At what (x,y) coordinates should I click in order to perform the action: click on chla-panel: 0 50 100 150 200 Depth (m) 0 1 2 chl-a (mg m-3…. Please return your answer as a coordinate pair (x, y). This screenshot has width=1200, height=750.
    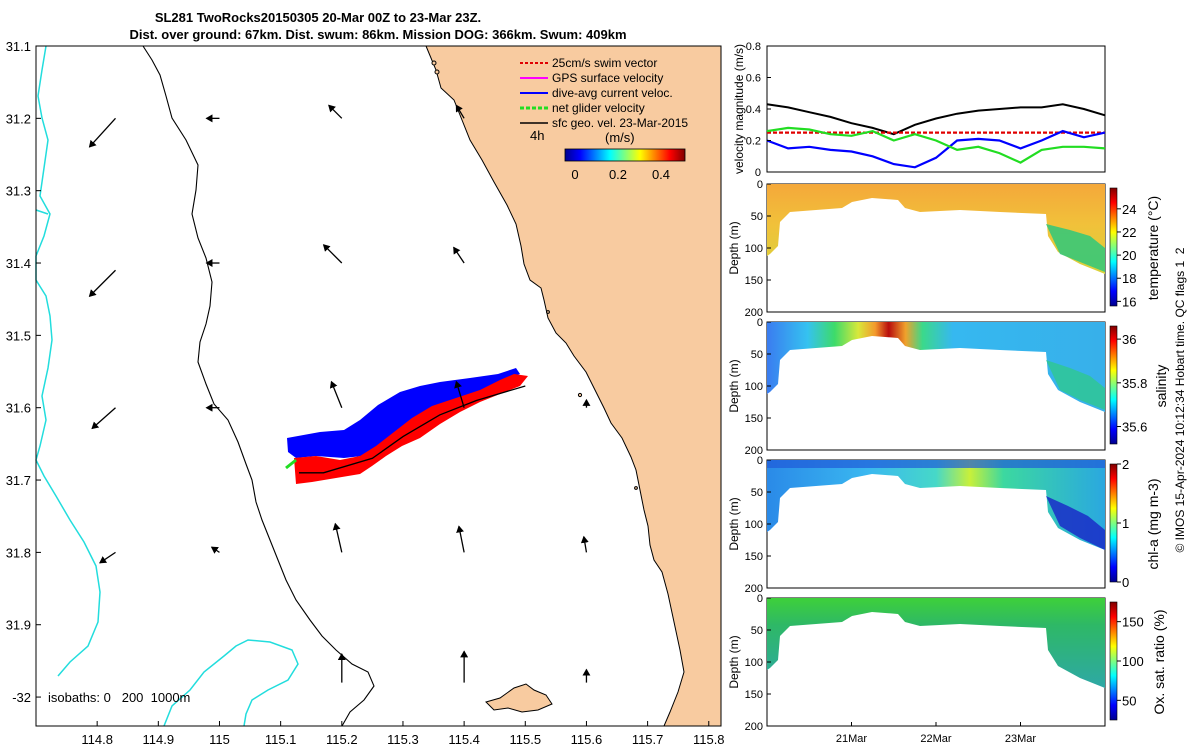
    Looking at the image, I should click on (944, 525).